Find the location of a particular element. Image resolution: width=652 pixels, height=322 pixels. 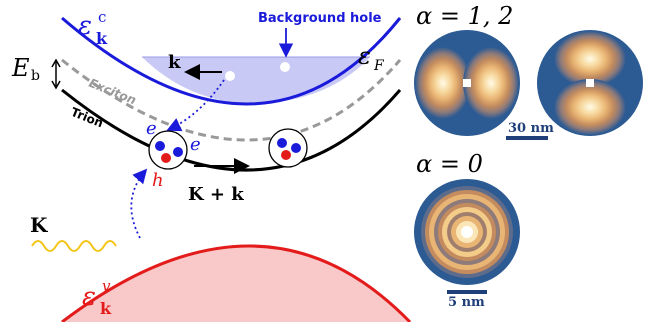

alpha-0-label: α = 0 is located at coordinates (449, 164).